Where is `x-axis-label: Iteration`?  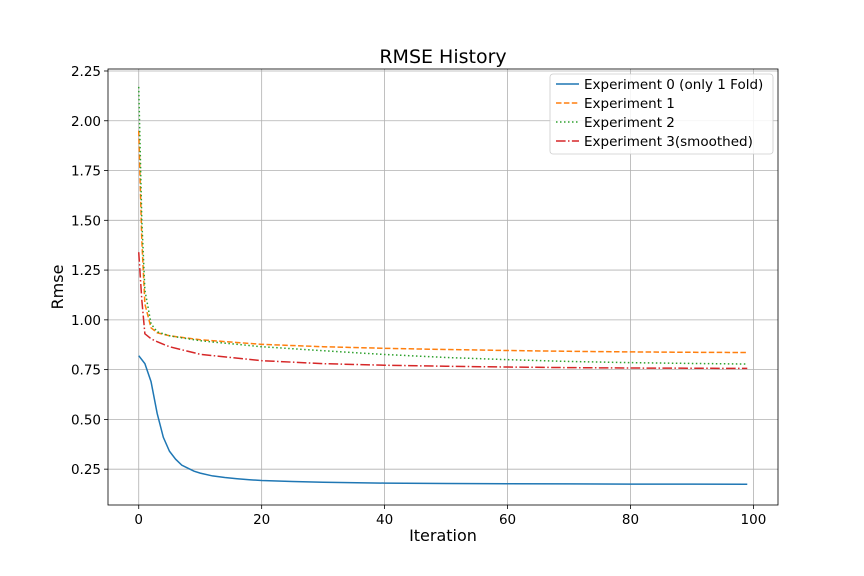
x-axis-label: Iteration is located at coordinates (443, 535).